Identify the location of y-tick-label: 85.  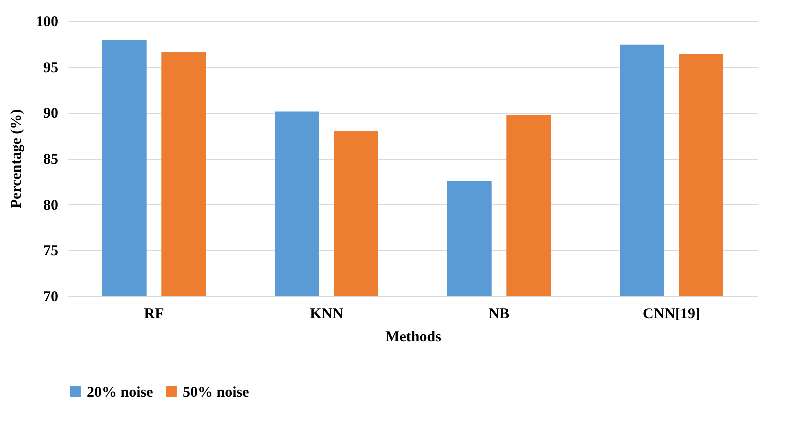
(51, 160).